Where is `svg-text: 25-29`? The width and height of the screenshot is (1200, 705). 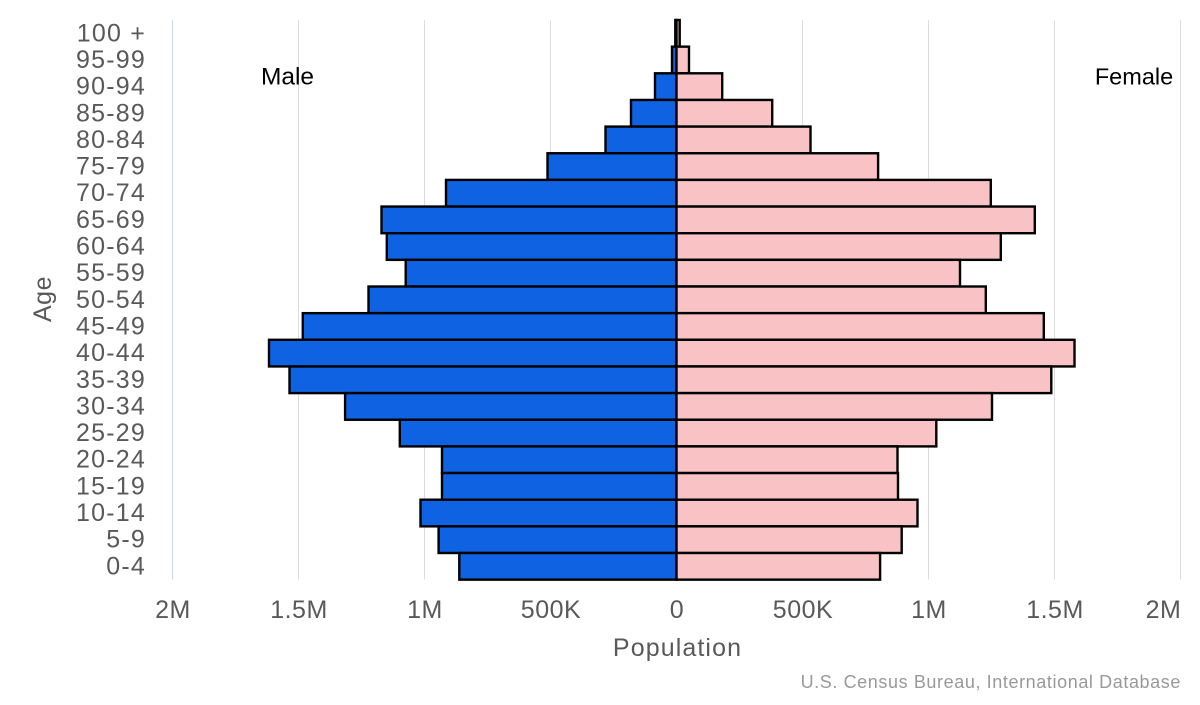 svg-text: 25-29 is located at coordinates (111, 433).